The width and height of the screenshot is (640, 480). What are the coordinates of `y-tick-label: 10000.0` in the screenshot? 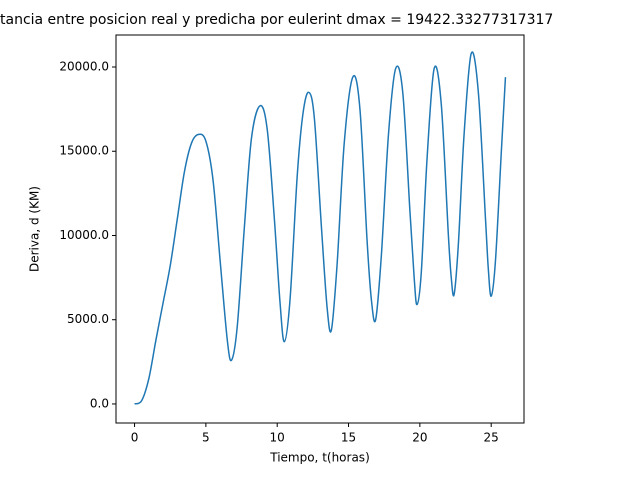 It's located at (84, 235).